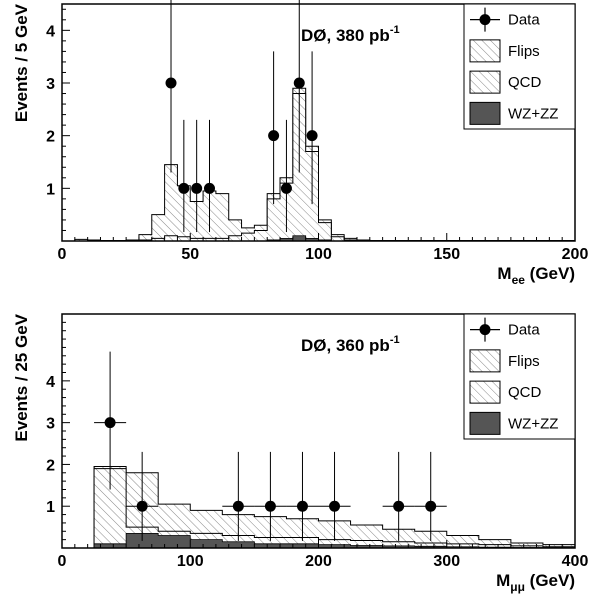 The image size is (602, 595). What do you see at coordinates (345, 35) in the screenshot?
I see `luminosity-text: DØ, 380 pb` at bounding box center [345, 35].